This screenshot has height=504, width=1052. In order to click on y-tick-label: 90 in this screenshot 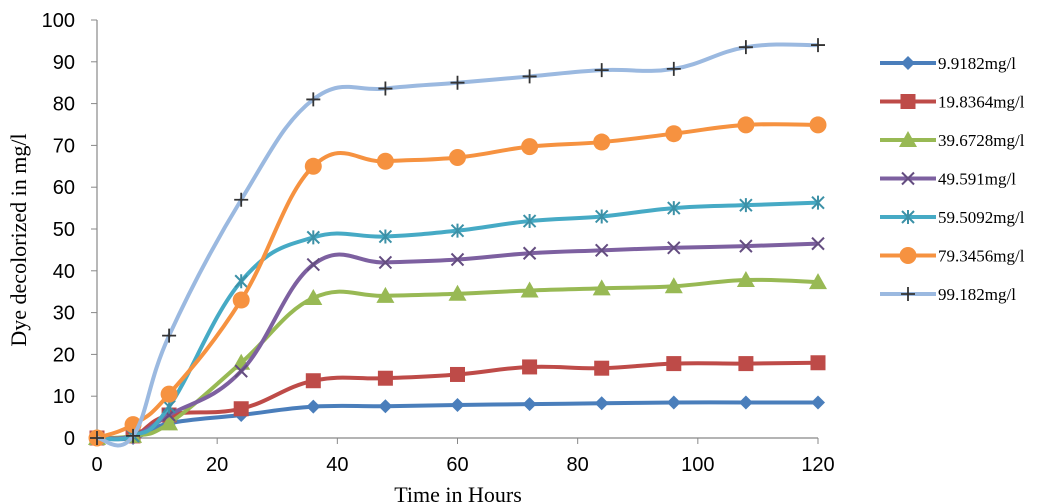, I will do `click(64, 63)`.